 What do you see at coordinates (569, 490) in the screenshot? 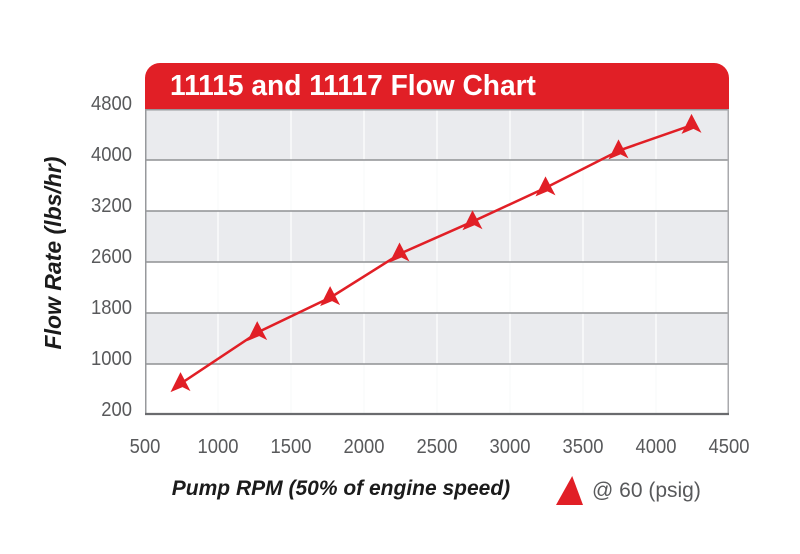
I see `legend-triangle-icon` at bounding box center [569, 490].